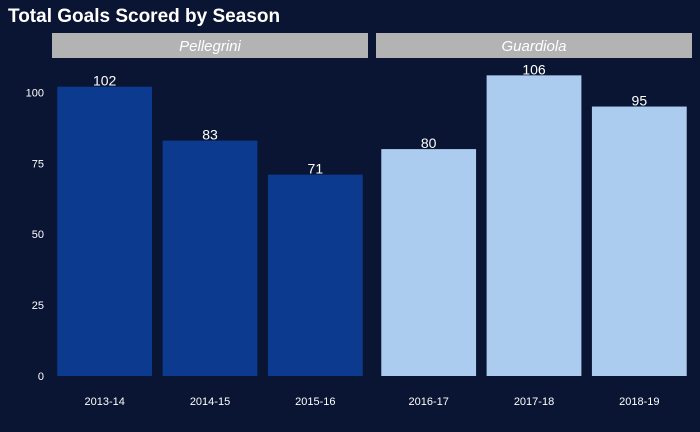  I want to click on x-ticks-guardiola: 2016-17 2017-18 2018-19, so click(533, 402).